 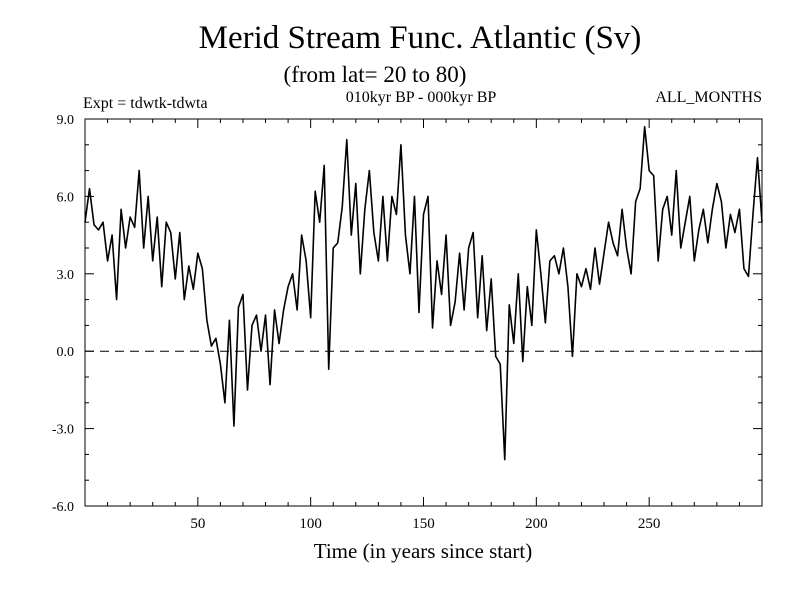 I want to click on y-tick-label: 0.0, so click(x=66, y=352).